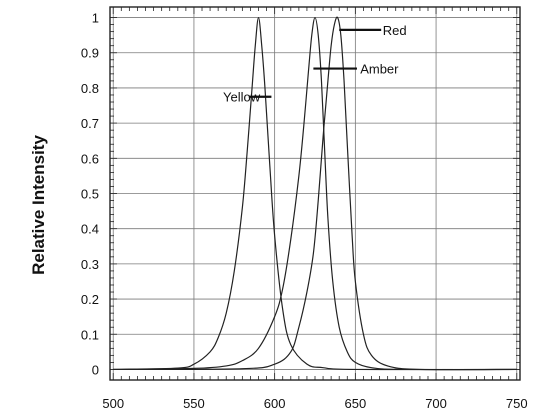  I want to click on amber-label: Amber, so click(379, 69).